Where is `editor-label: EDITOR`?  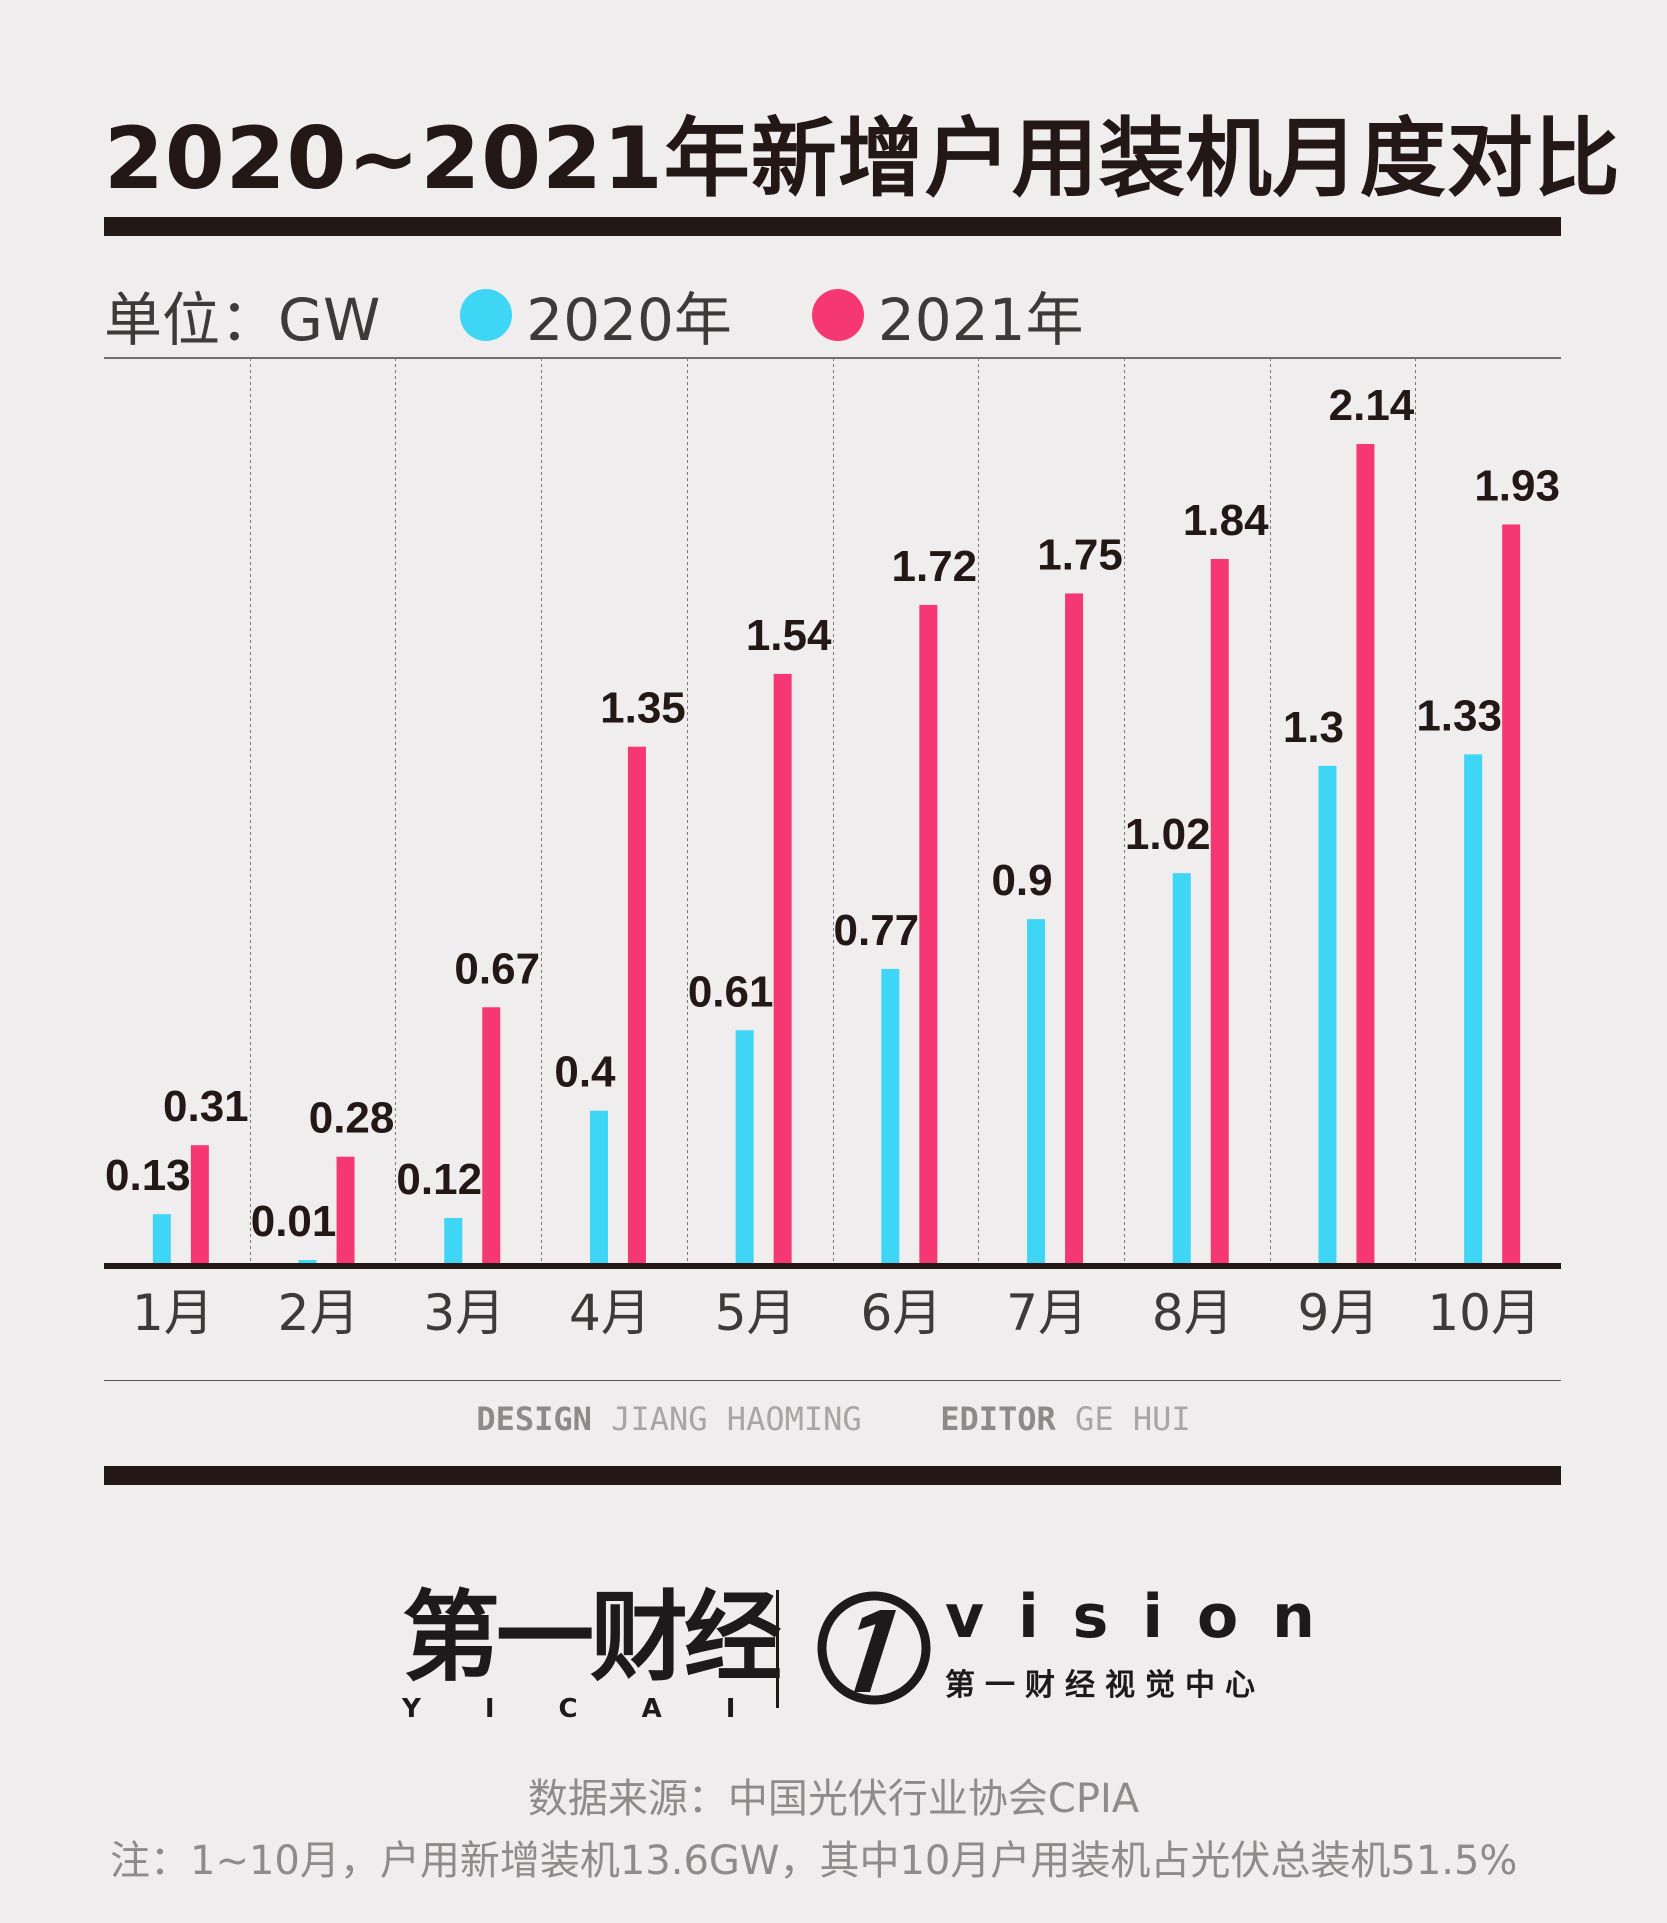 editor-label: EDITOR is located at coordinates (998, 1419).